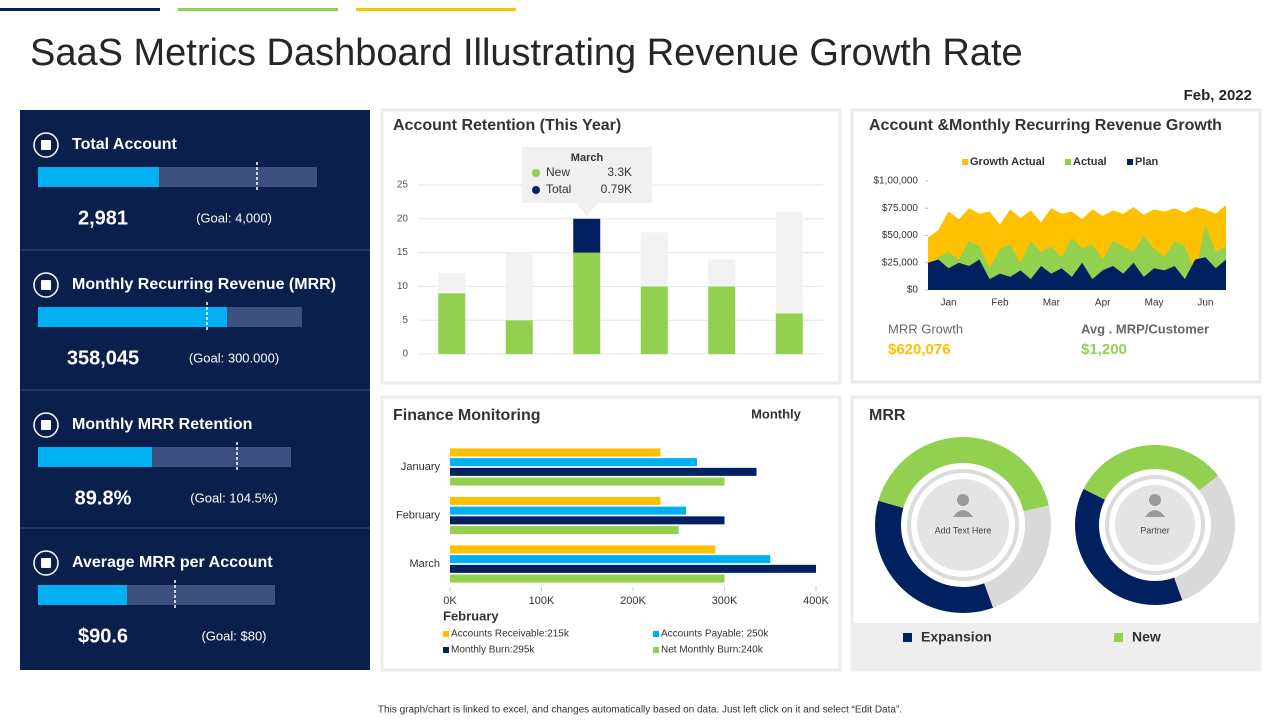 The width and height of the screenshot is (1280, 720). I want to click on kpi-label: Average MRR per Account, so click(172, 562).